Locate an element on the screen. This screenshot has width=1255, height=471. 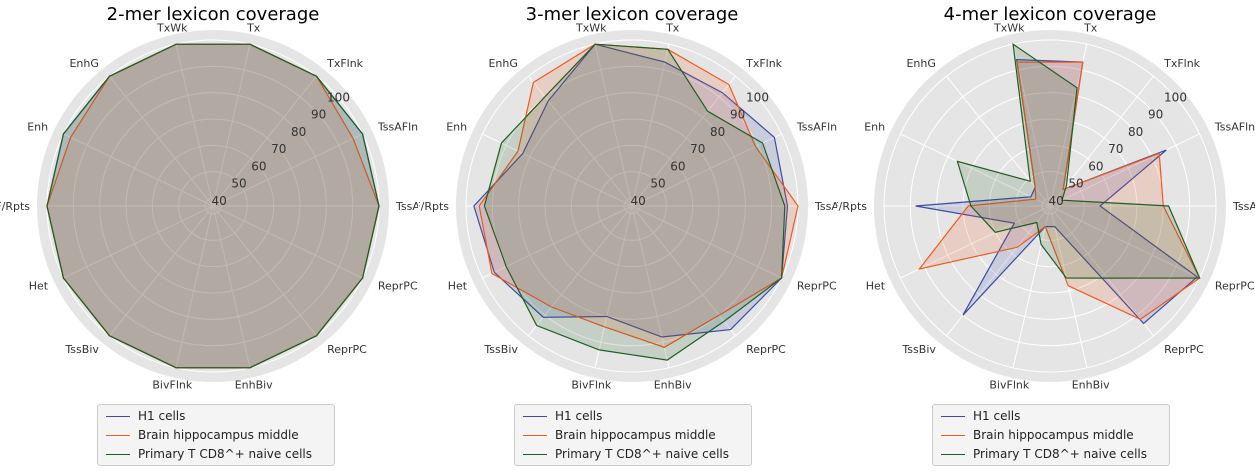
category-label: Het is located at coordinates (876, 285).